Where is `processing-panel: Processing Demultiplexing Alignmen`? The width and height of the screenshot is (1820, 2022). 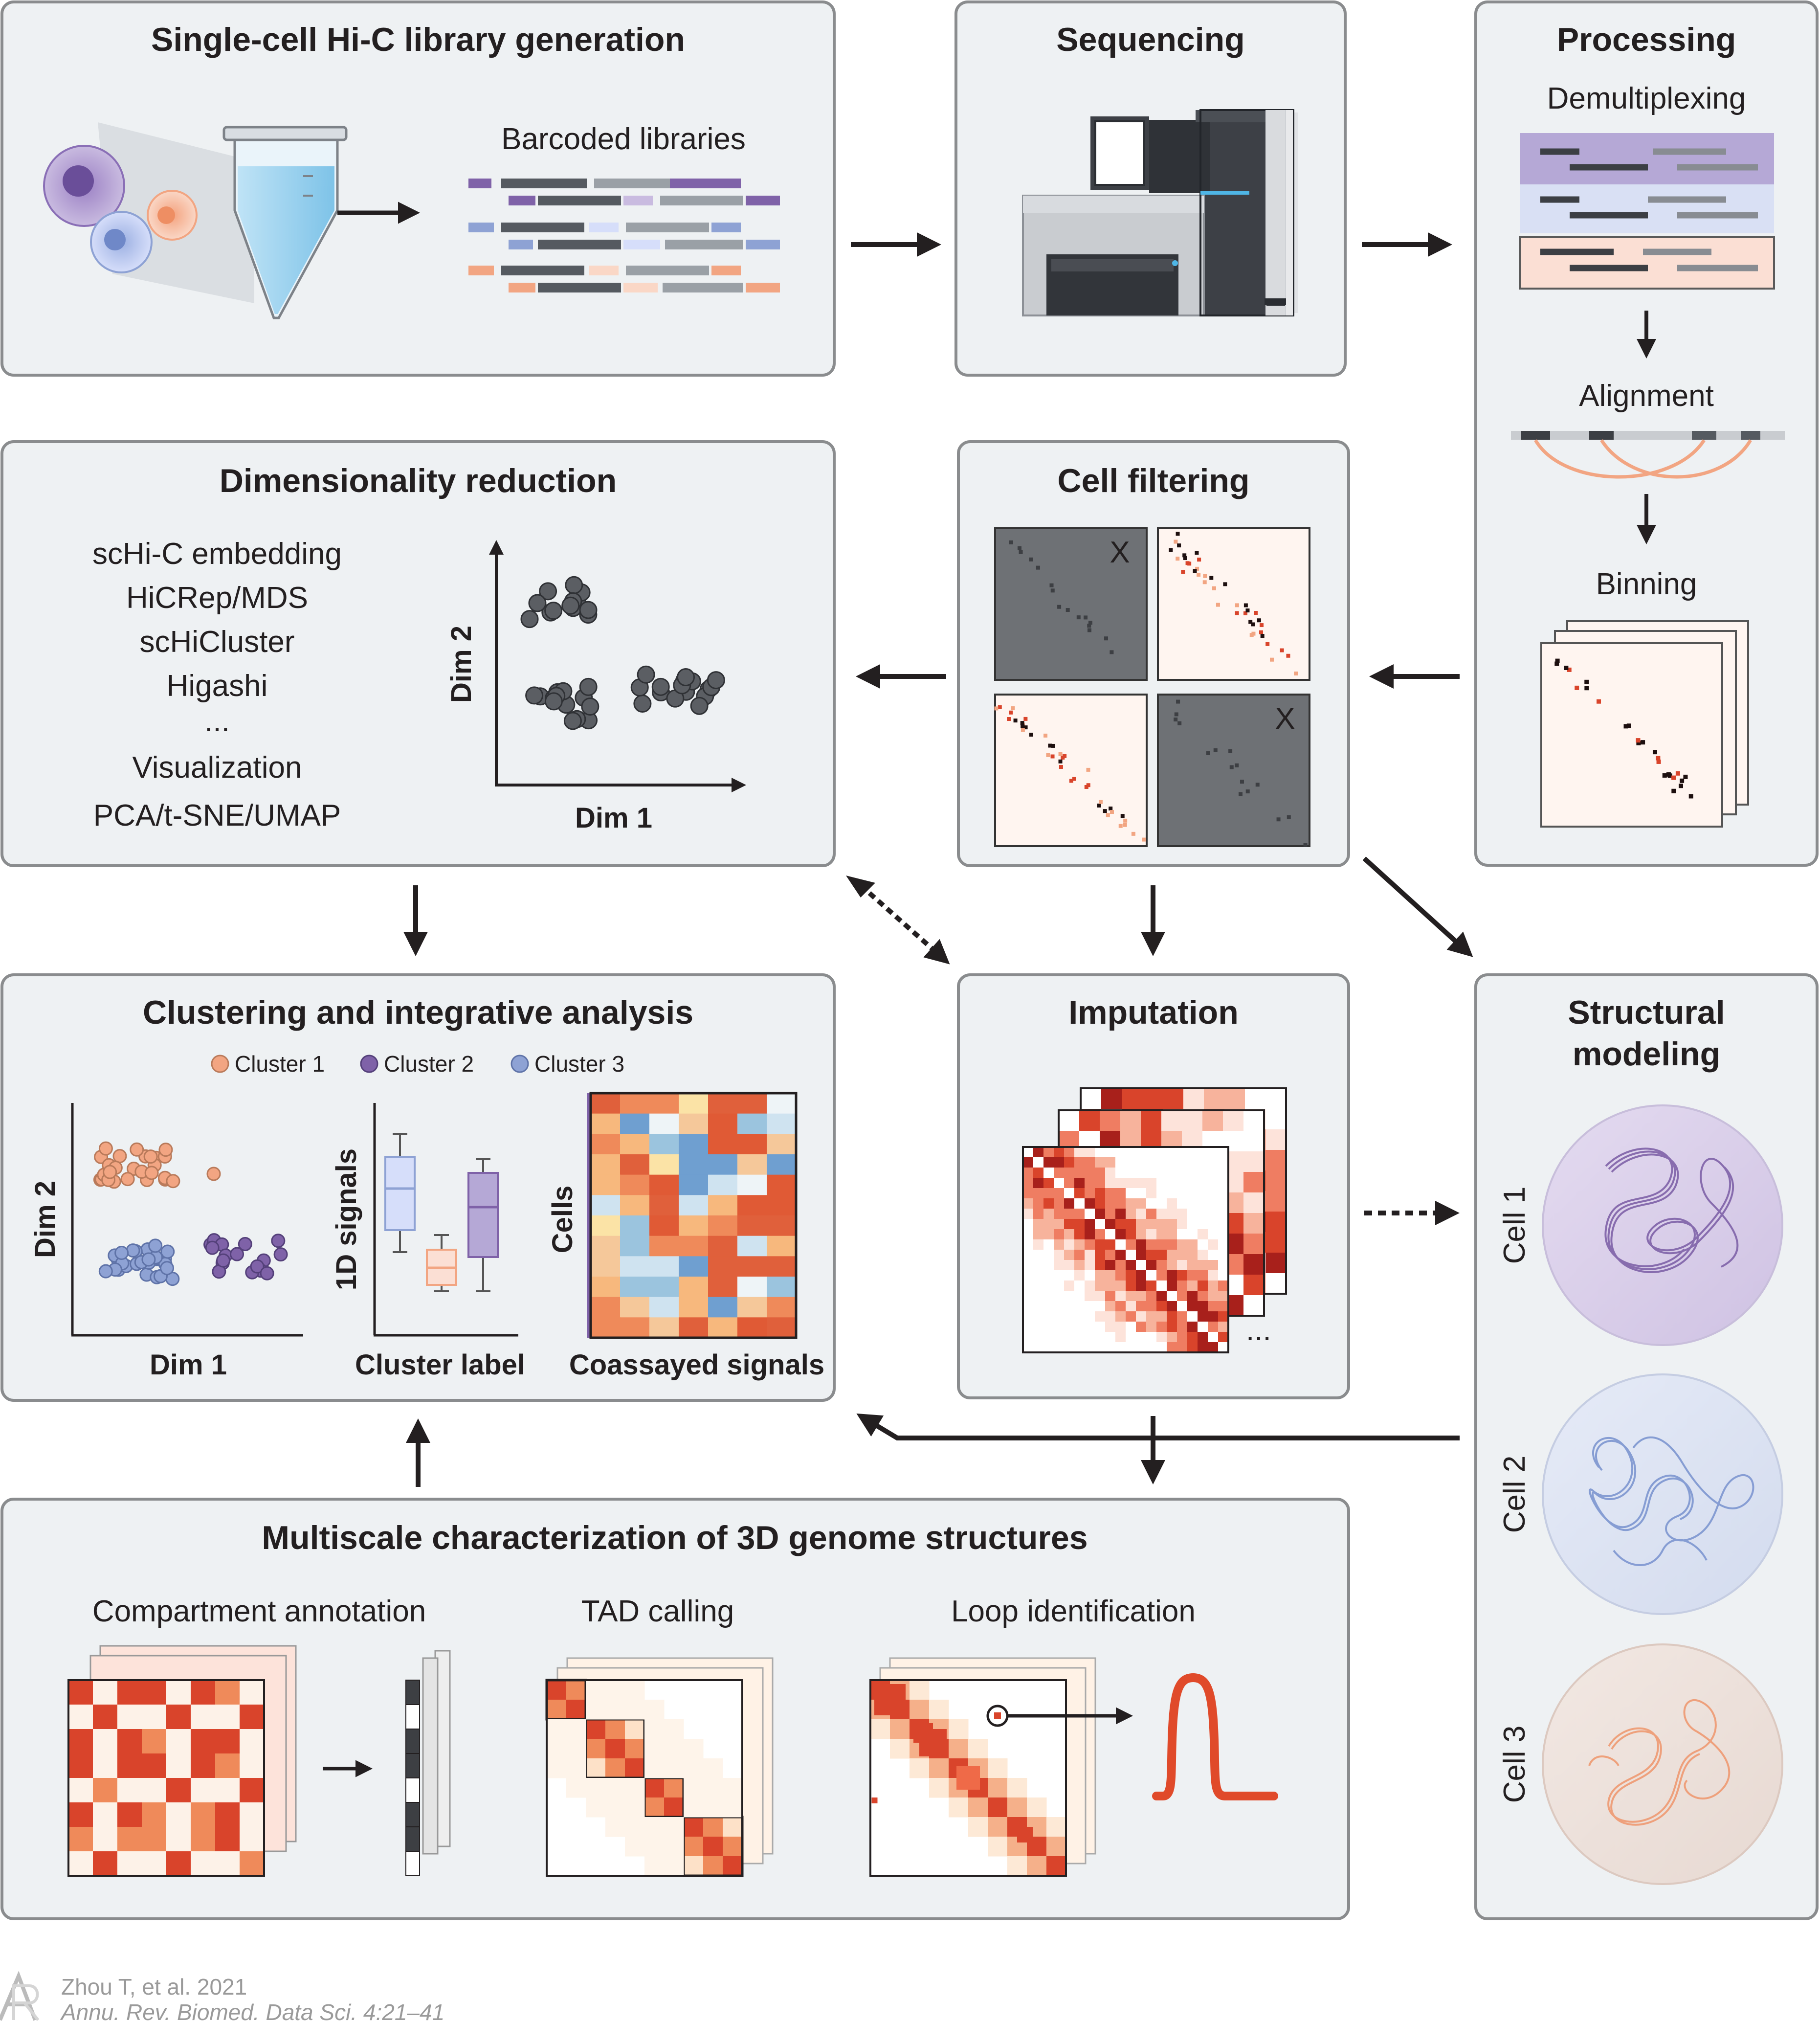 processing-panel: Processing Demultiplexing Alignmen is located at coordinates (1646, 433).